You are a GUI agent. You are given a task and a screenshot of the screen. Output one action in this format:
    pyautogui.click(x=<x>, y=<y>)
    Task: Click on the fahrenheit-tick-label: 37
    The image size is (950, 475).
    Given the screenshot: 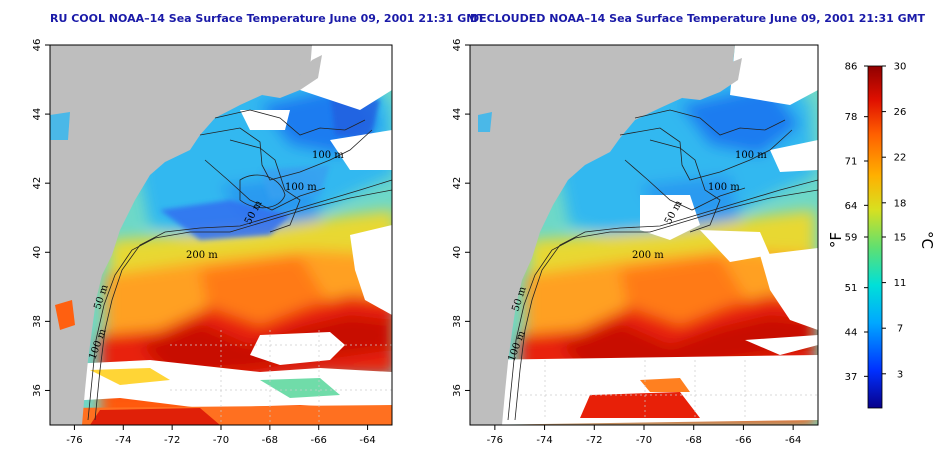 What is the action you would take?
    pyautogui.click(x=851, y=377)
    